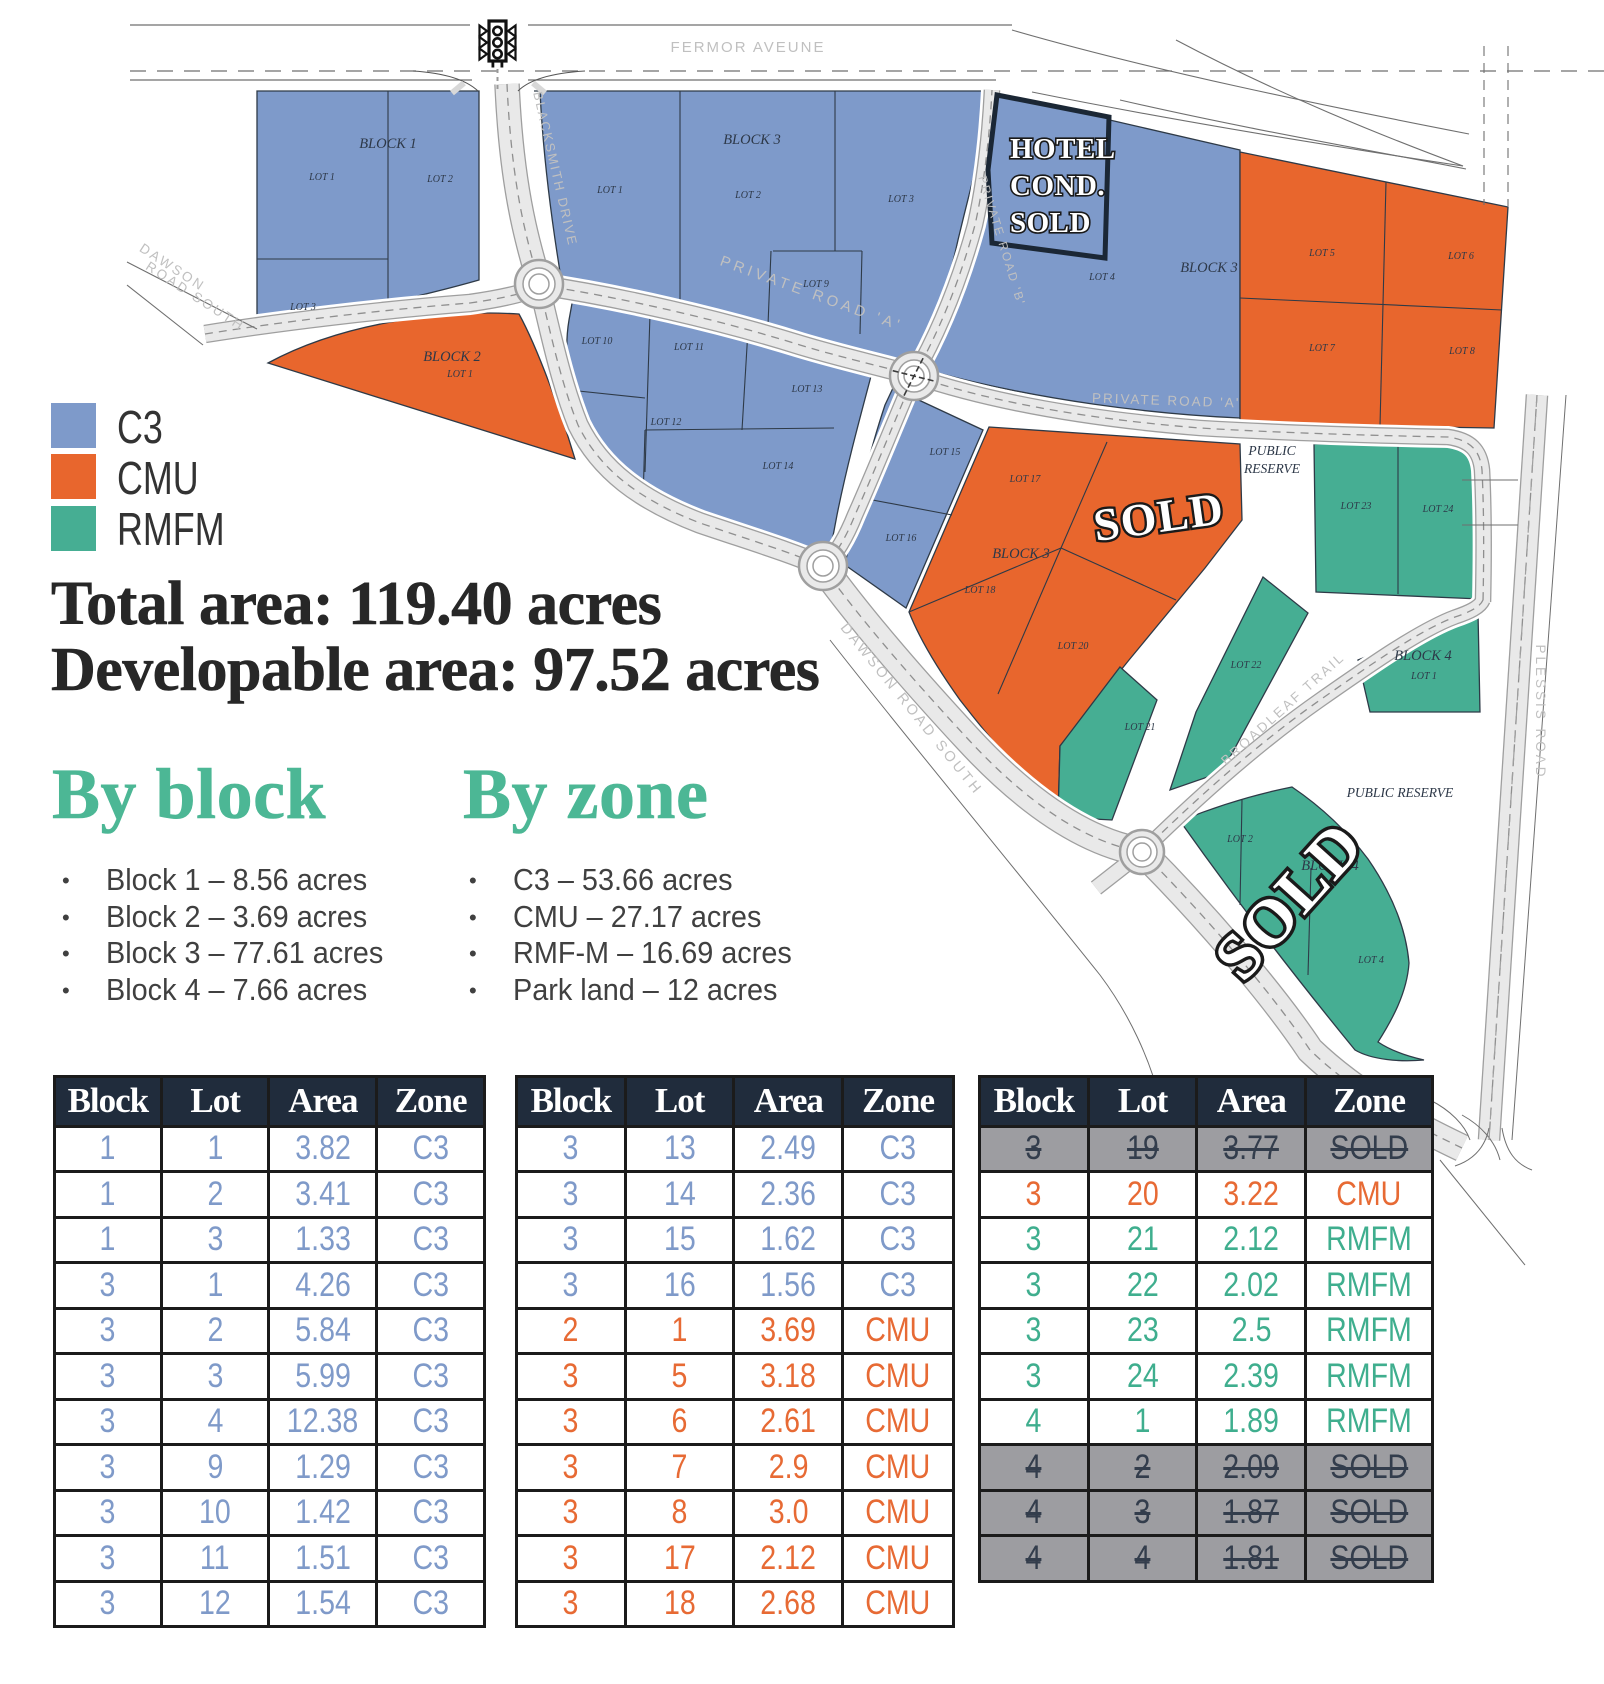 This screenshot has width=1604, height=1684. Describe the element at coordinates (748, 47) in the screenshot. I see `svg-text: FERMOR AVEUNE` at that location.